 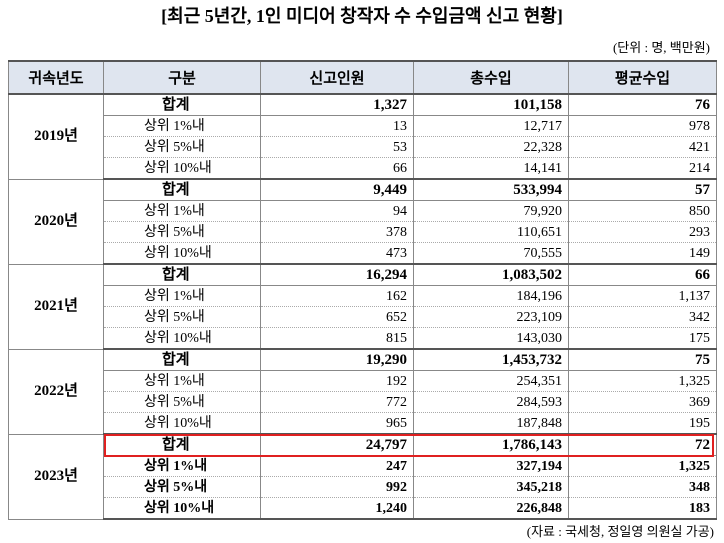 I want to click on number-cell: 70,555, so click(x=491, y=253).